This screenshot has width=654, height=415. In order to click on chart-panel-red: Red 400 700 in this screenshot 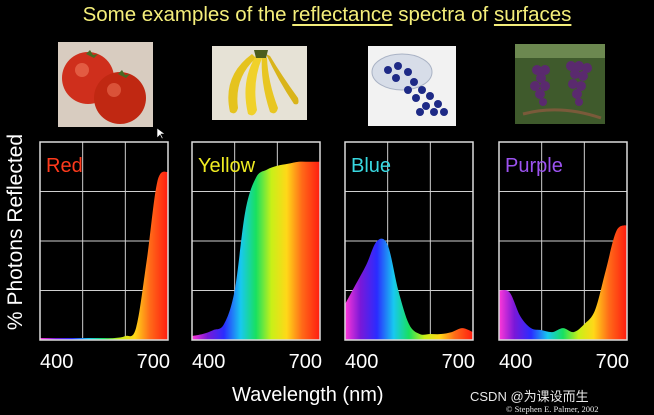, I will do `click(104, 257)`.